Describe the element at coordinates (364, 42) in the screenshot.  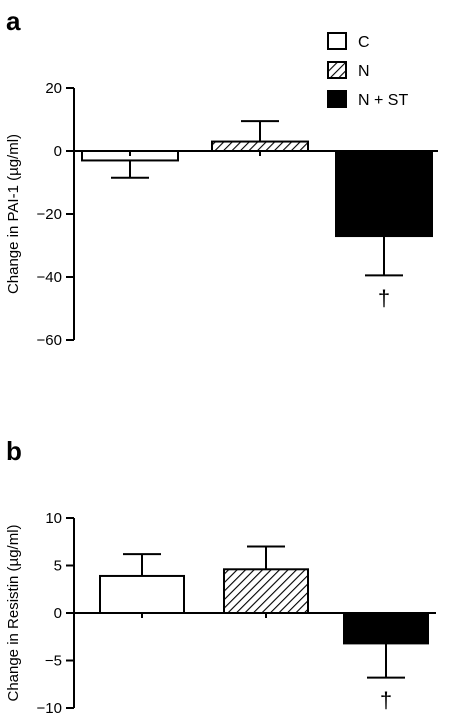
I see `legend-label-C: C` at that location.